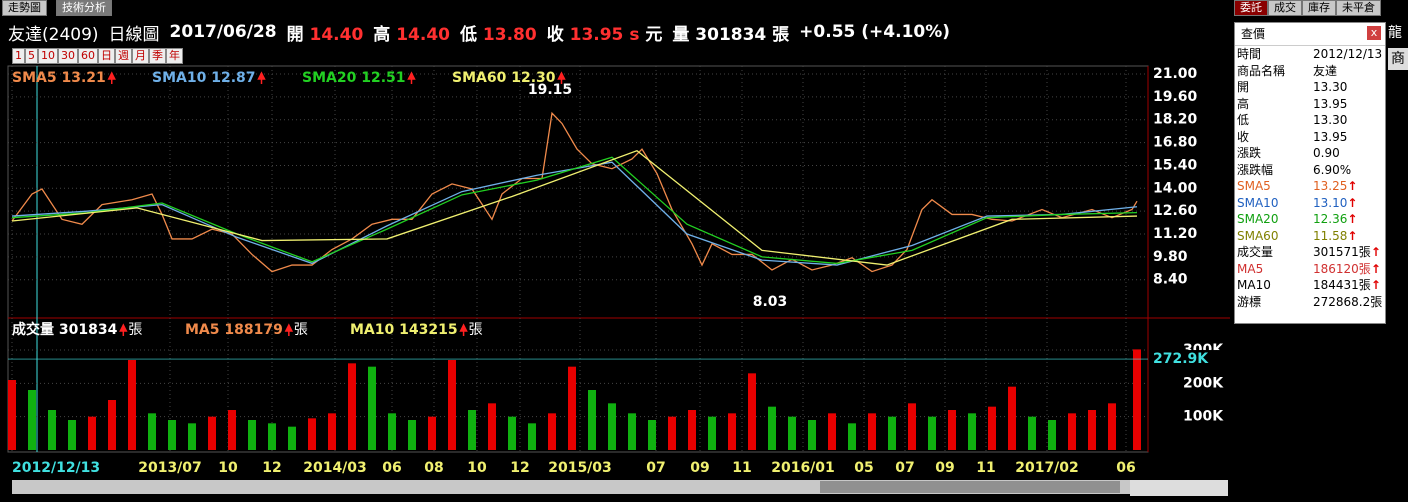 This screenshot has height=502, width=1408. What do you see at coordinates (174, 56) in the screenshot?
I see `period-button: 年` at bounding box center [174, 56].